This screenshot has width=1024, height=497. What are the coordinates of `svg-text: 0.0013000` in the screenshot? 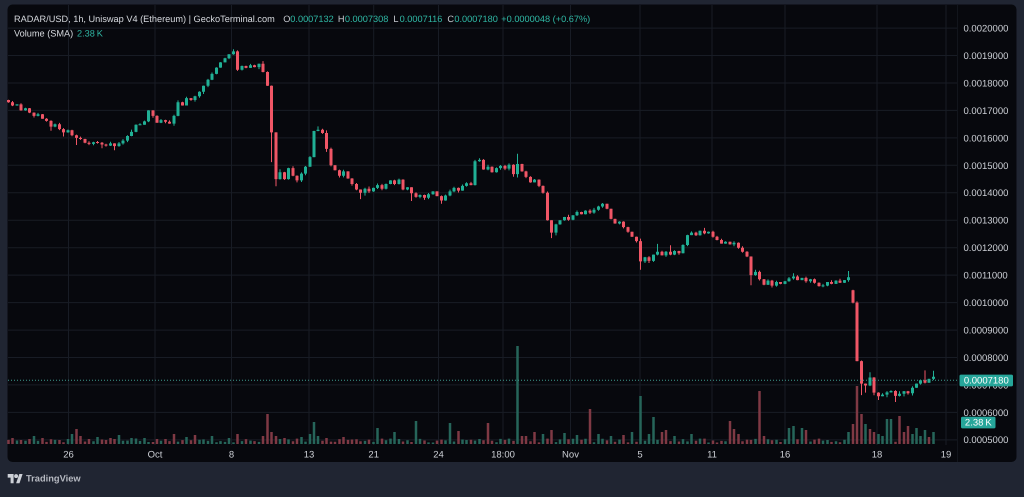 It's located at (986, 221).